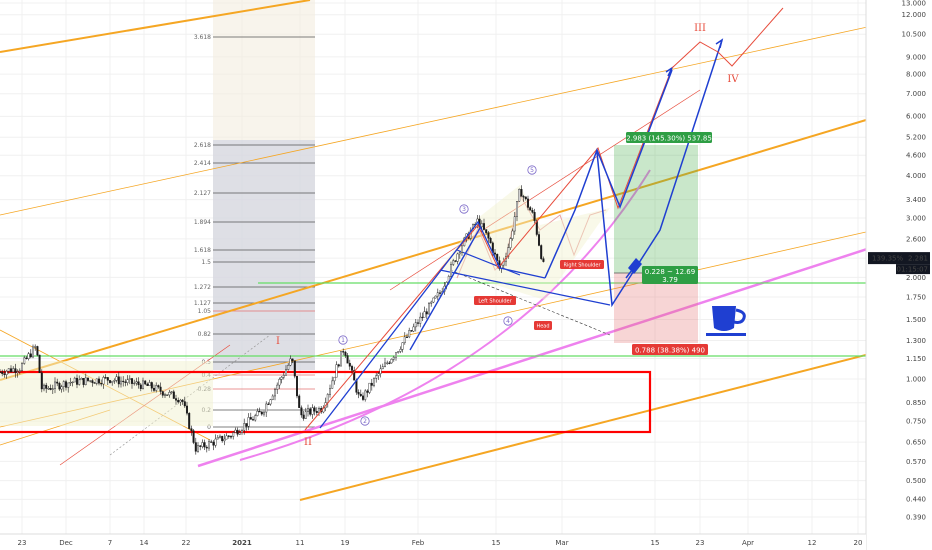 Image resolution: width=932 pixels, height=550 pixels. I want to click on price-tick-label: 3.000, so click(916, 218).